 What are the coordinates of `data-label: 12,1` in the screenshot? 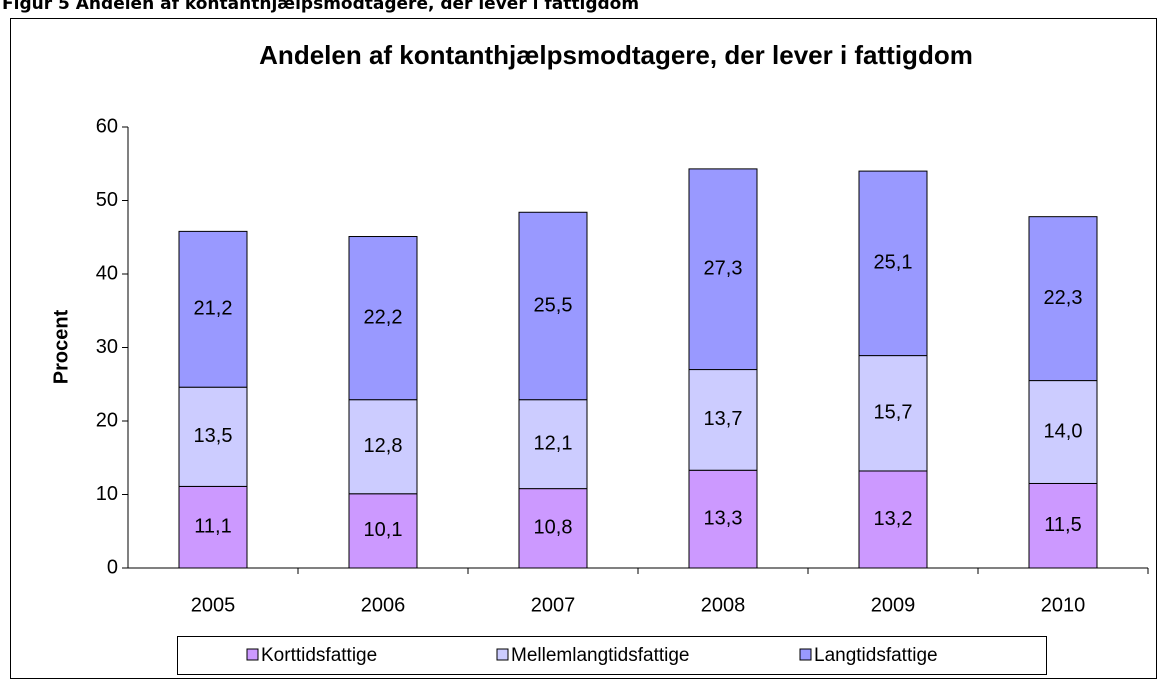 It's located at (553, 443).